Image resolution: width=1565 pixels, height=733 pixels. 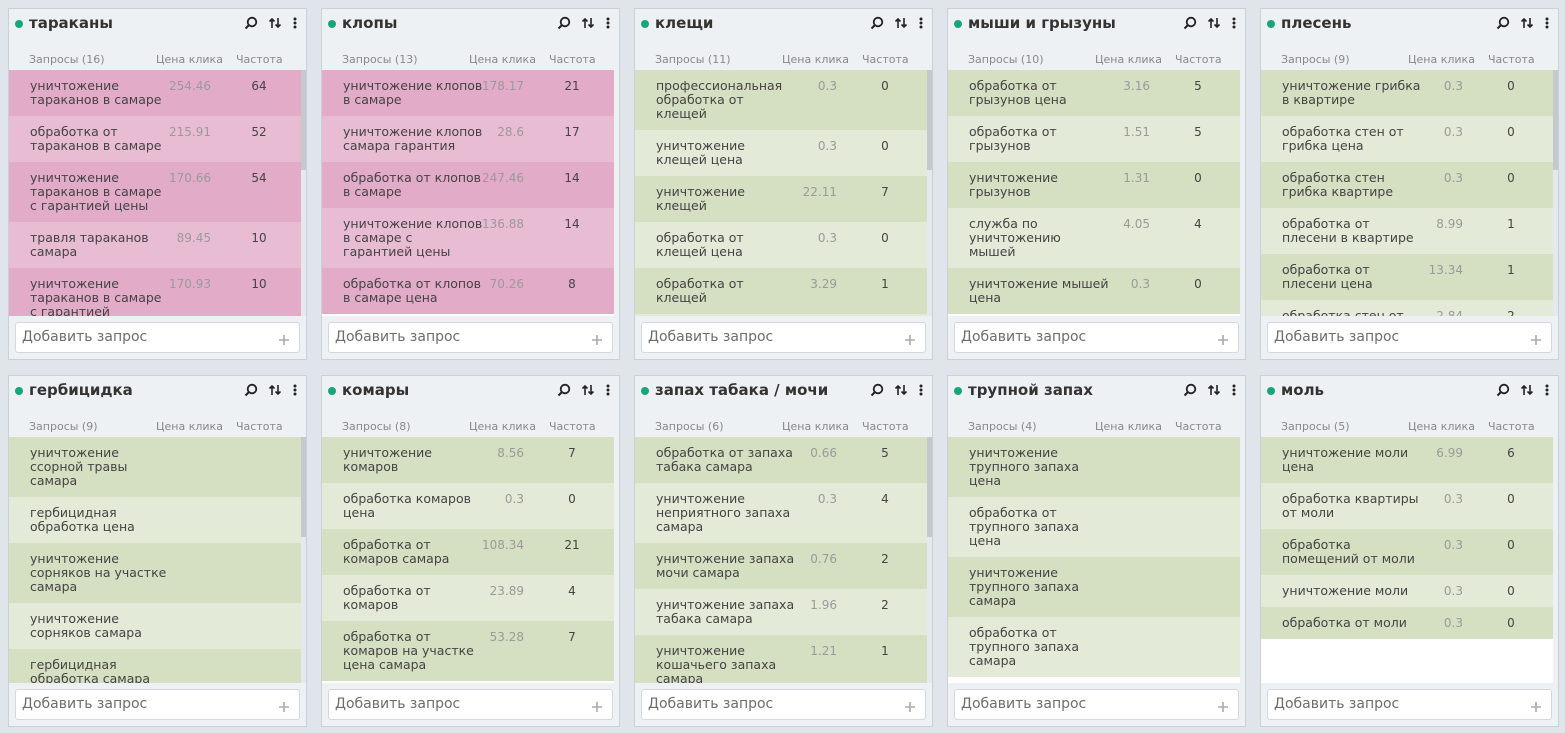 I want to click on query-row: обработка от плесени в квартире 8.99 1, so click(x=1407, y=231).